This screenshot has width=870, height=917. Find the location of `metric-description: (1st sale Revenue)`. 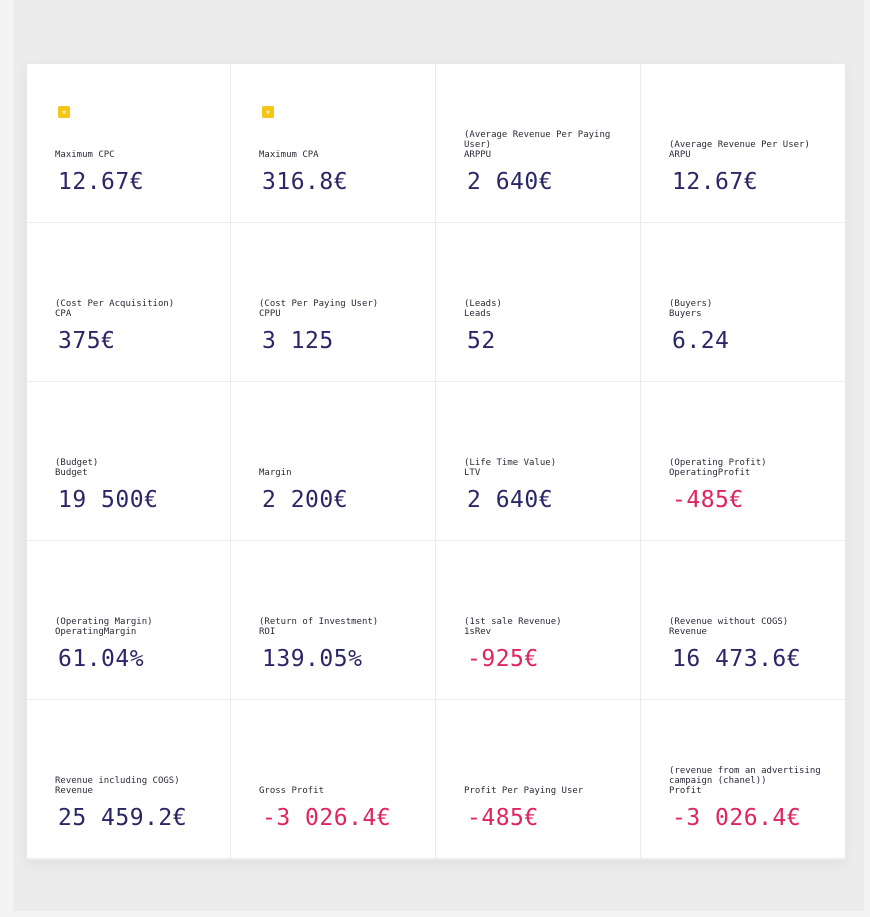

metric-description: (1st sale Revenue) is located at coordinates (513, 622).